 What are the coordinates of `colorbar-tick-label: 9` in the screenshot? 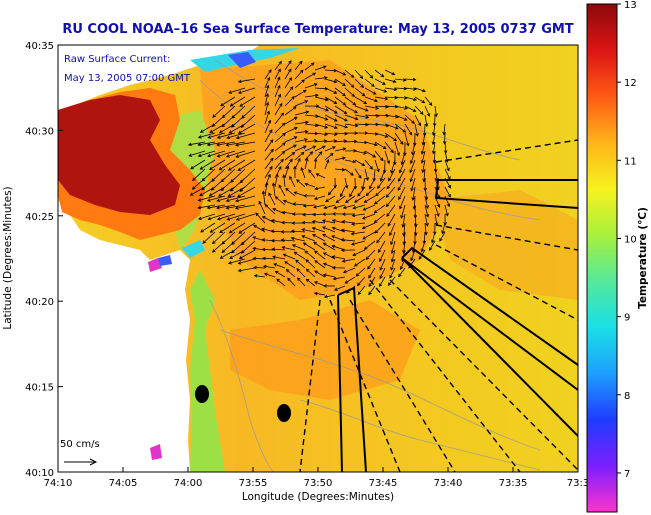 It's located at (627, 318).